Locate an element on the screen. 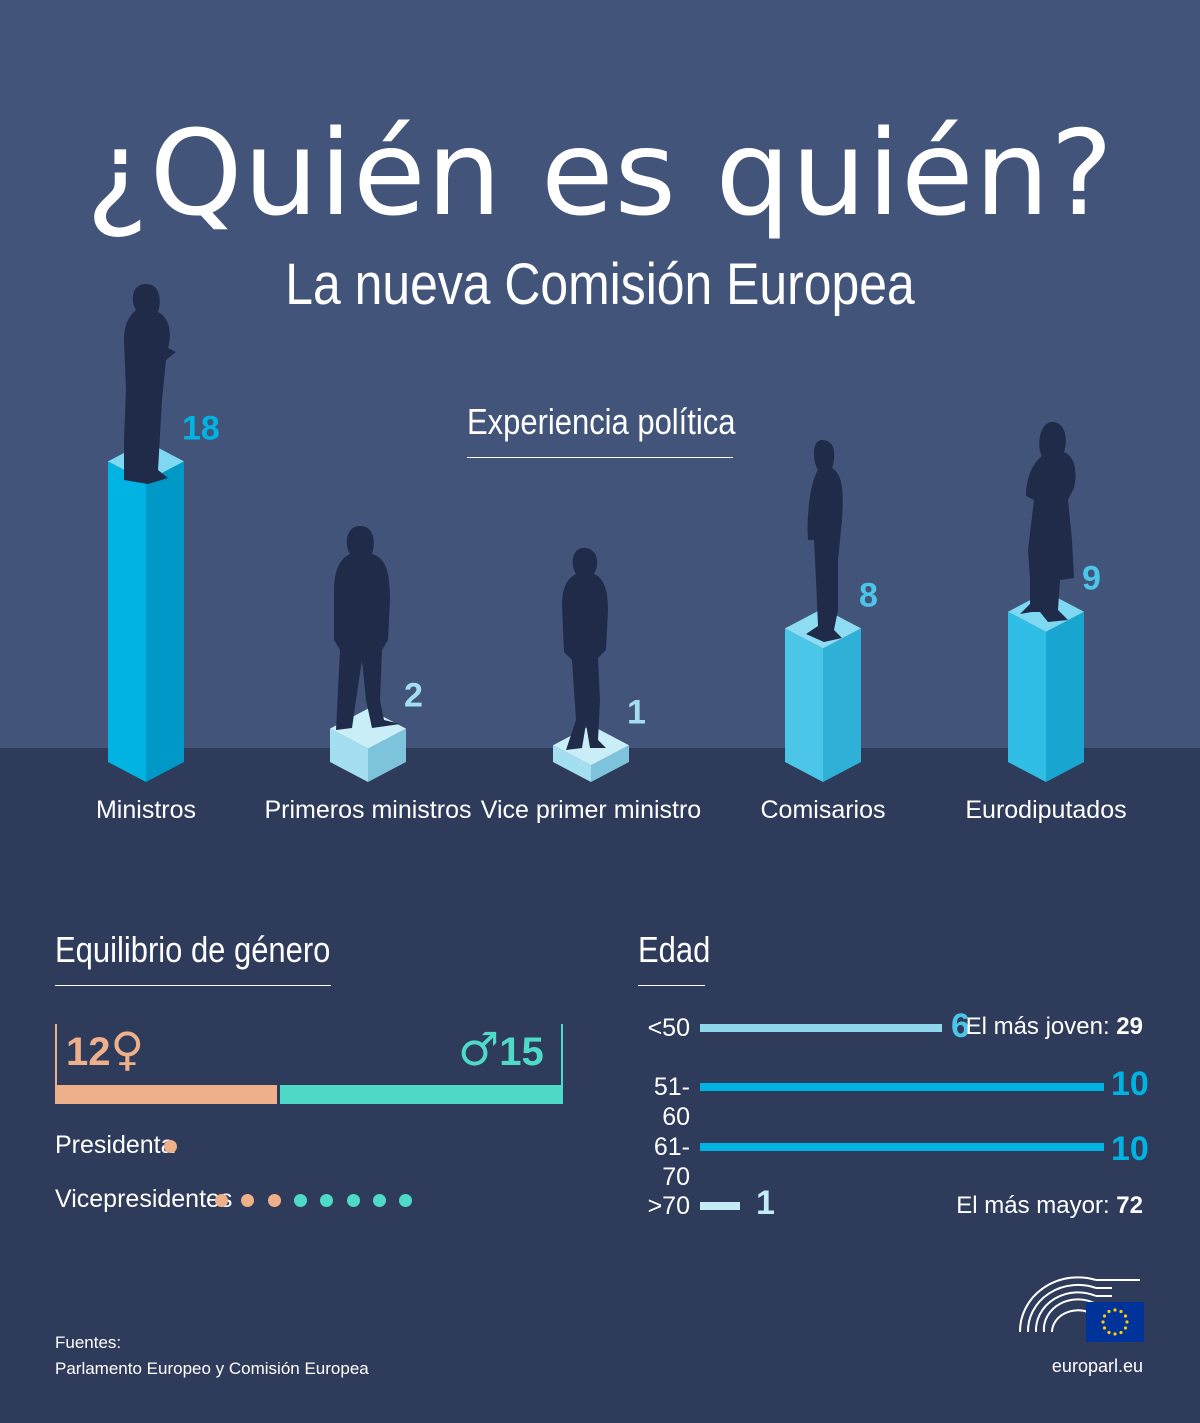 The width and height of the screenshot is (1200, 1423). sources-text: Parlamento Europeo y Comisión Europea is located at coordinates (212, 1368).